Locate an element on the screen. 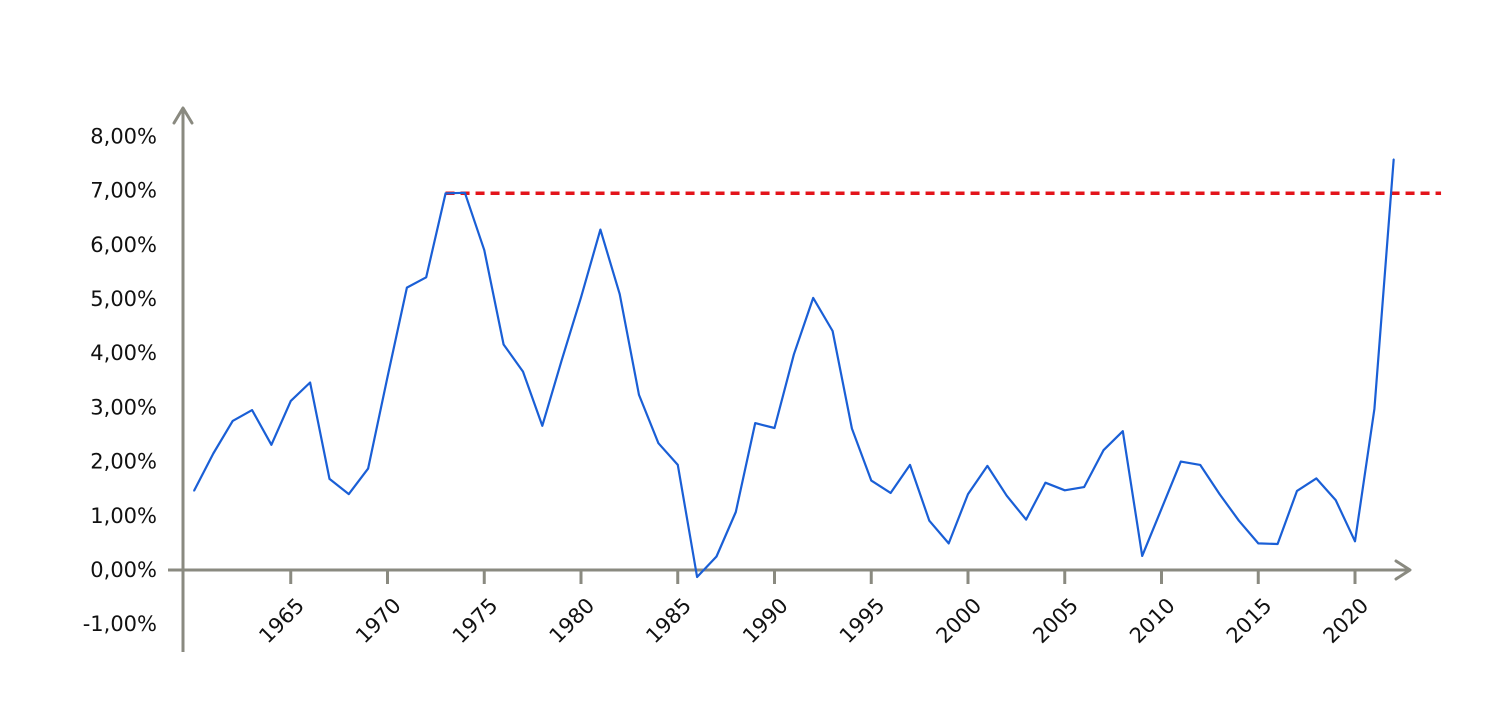 Image resolution: width=1500 pixels, height=708 pixels. x-tick-label: 2000 is located at coordinates (959, 620).